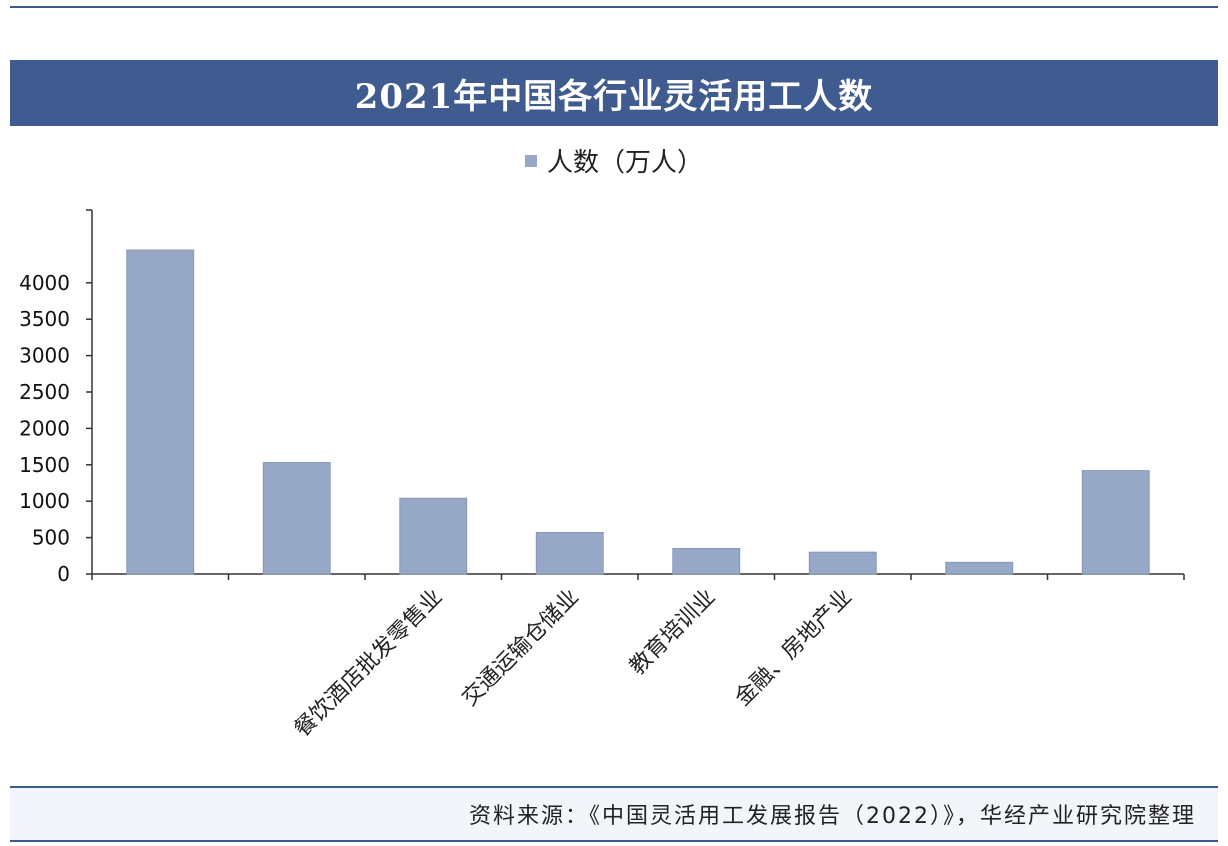 This screenshot has height=846, width=1228. I want to click on title-bar: 2021年中国各行业灵活用工人数, so click(614, 93).